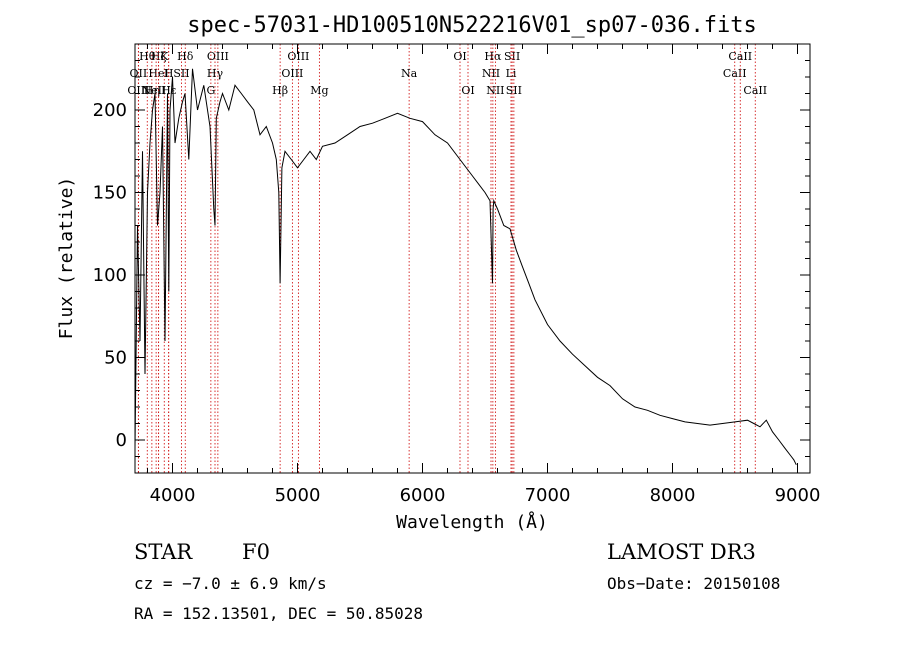 Image resolution: width=900 pixels, height=649 pixels. What do you see at coordinates (169, 90) in the screenshot?
I see `line-label-11: Hε` at bounding box center [169, 90].